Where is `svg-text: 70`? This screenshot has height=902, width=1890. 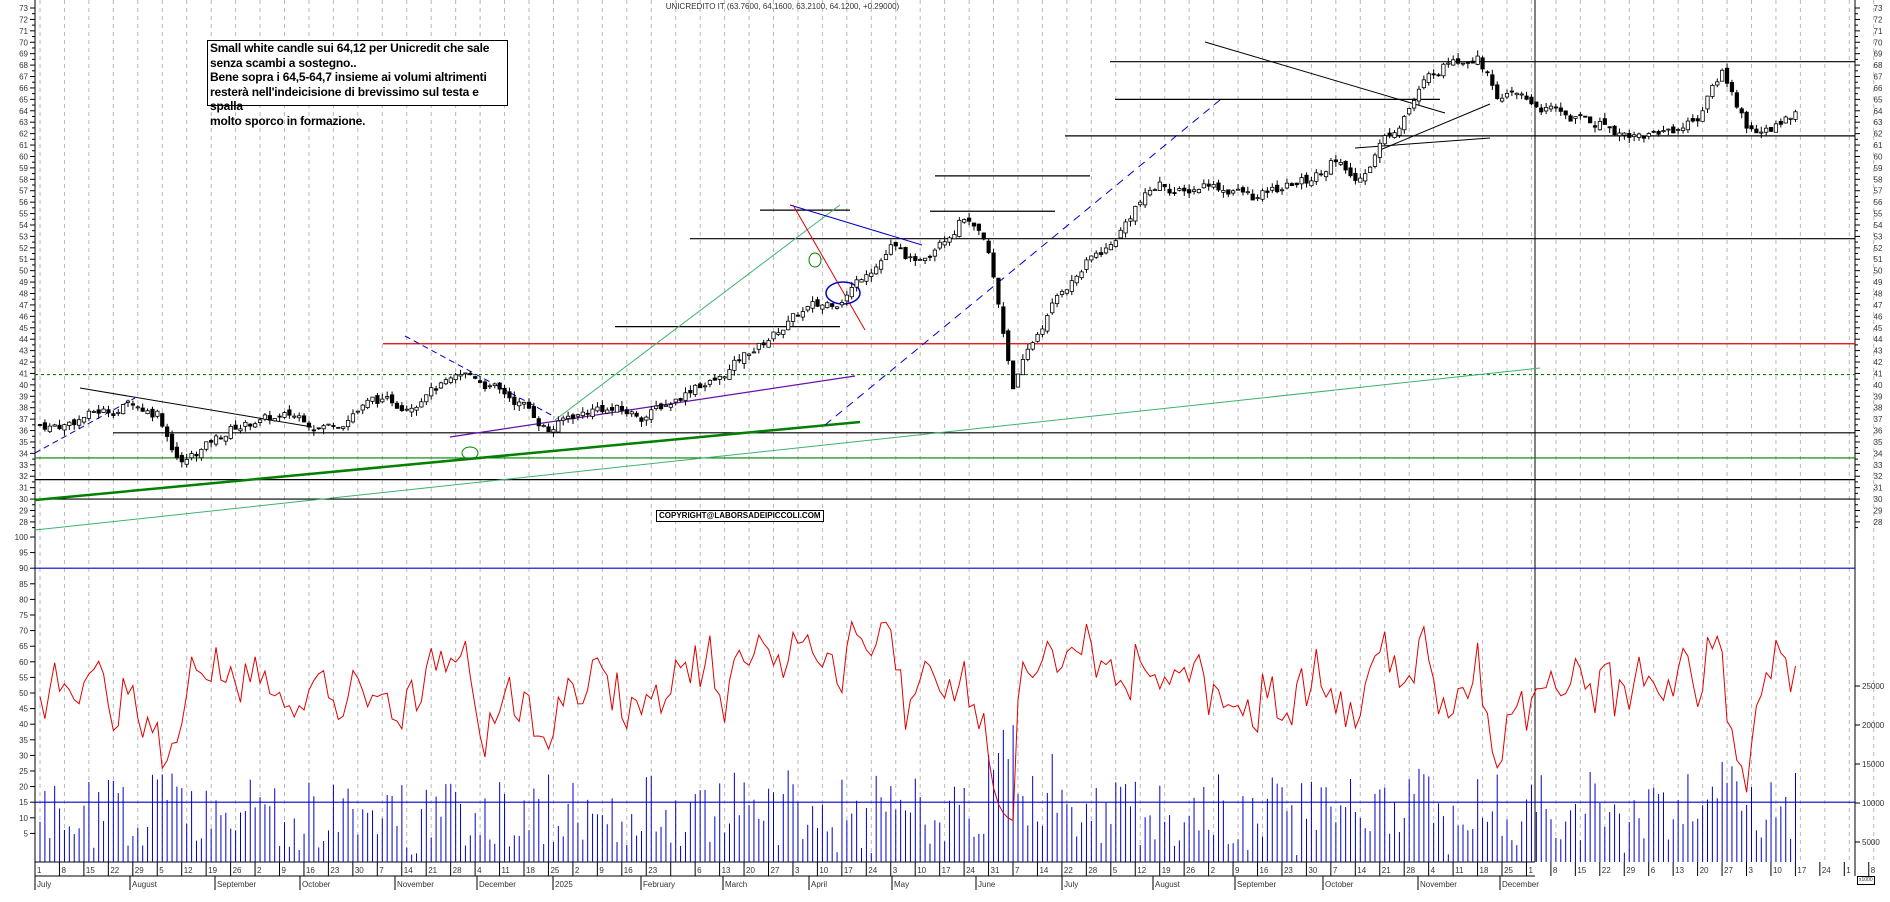 svg-text: 70 is located at coordinates (23, 42).